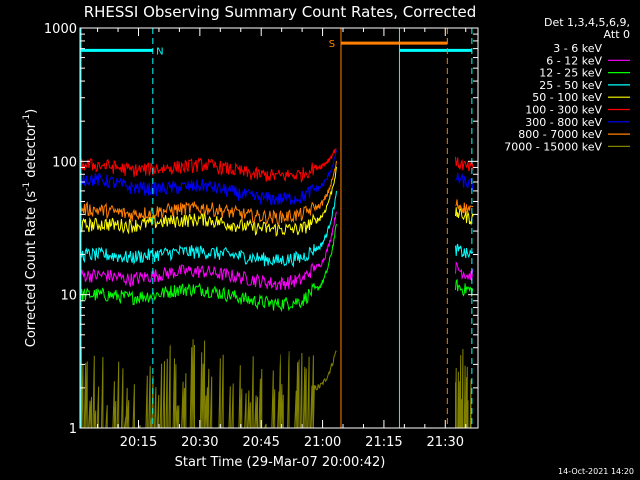 This screenshot has height=480, width=640. I want to click on x-tick-label: 21:15, so click(383, 442).